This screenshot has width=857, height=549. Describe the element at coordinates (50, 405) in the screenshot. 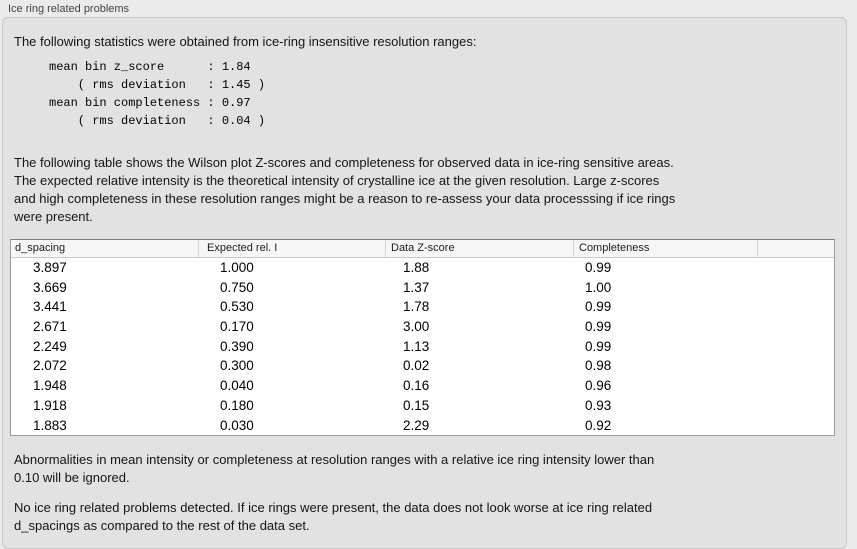

I see `table-cell: 1.918` at that location.